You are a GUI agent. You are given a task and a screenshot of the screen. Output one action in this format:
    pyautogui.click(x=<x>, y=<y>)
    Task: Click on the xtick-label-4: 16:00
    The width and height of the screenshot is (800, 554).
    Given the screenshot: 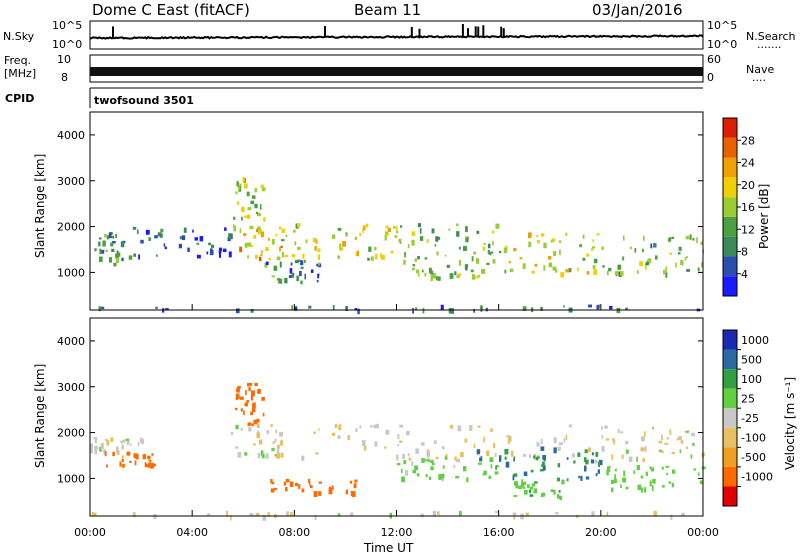 What is the action you would take?
    pyautogui.click(x=499, y=532)
    